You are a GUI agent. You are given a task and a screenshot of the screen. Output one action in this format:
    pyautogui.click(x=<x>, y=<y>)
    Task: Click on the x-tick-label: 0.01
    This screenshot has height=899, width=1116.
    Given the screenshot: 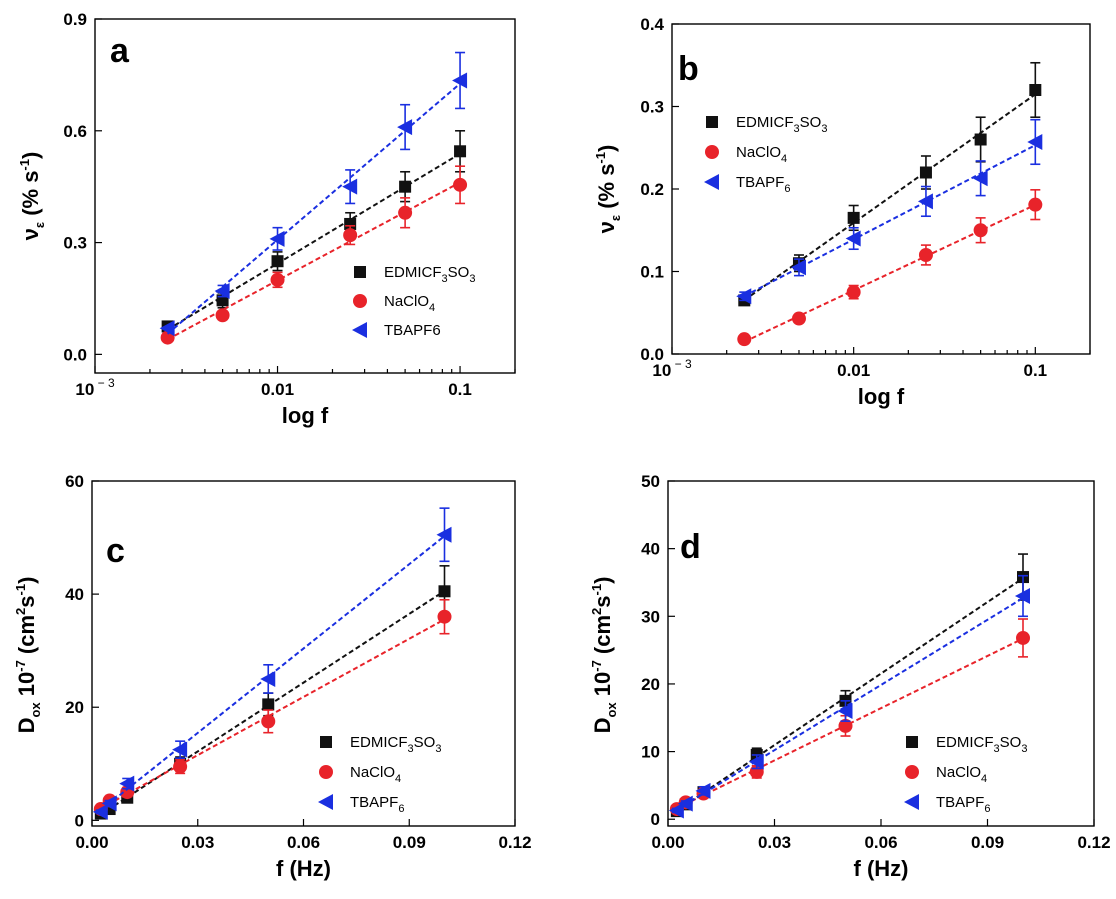 What is the action you would take?
    pyautogui.click(x=277, y=389)
    